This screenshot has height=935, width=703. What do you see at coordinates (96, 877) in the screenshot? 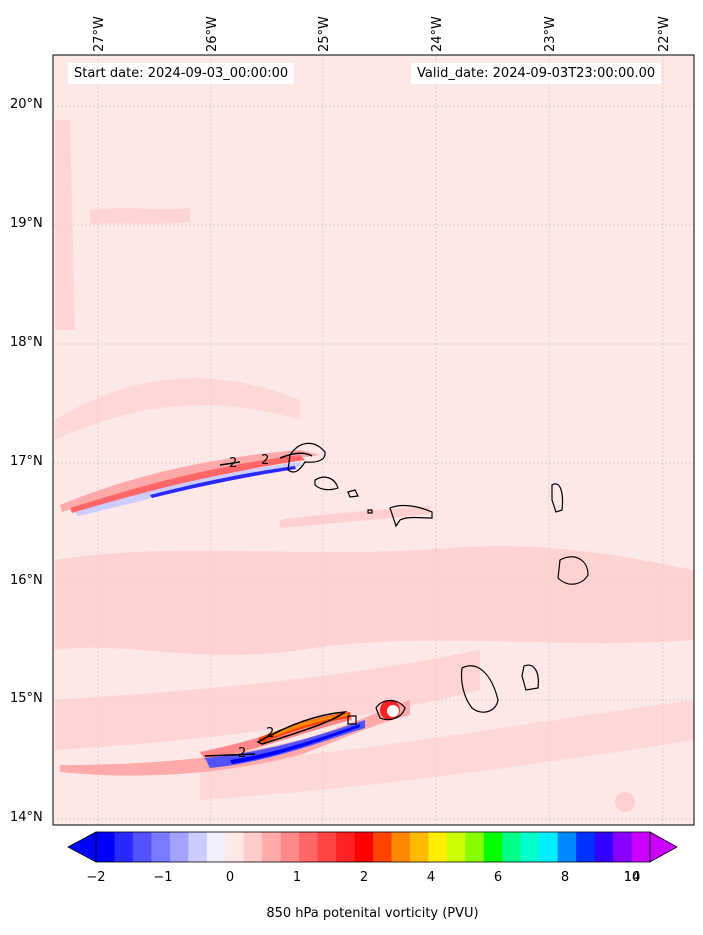
I see `colorbar-tick-label: −2` at bounding box center [96, 877].